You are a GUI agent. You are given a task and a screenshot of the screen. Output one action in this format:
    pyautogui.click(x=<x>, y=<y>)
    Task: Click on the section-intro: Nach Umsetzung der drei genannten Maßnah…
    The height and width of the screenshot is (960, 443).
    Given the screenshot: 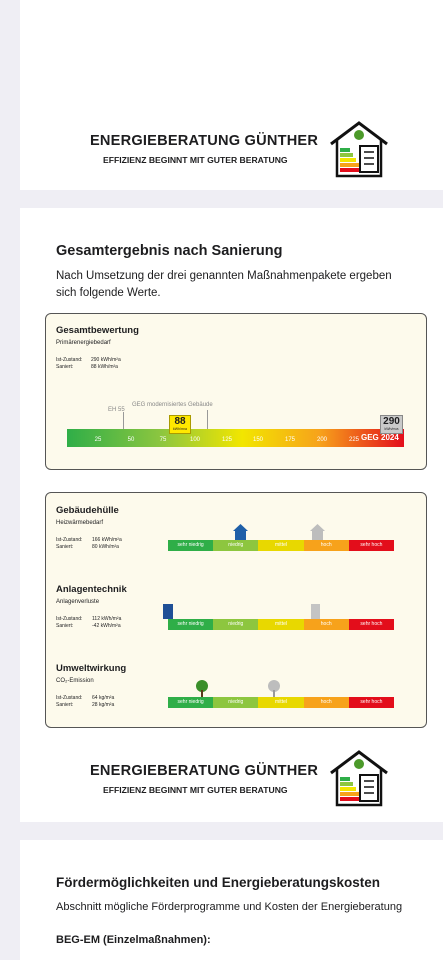 What is the action you would take?
    pyautogui.click(x=224, y=284)
    